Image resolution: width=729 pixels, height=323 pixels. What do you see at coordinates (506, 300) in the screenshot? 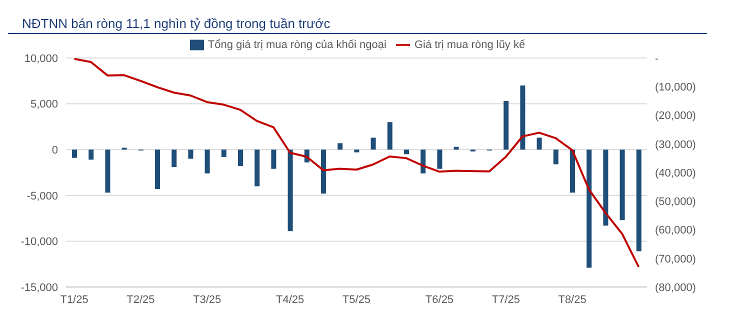
I see `x-tick-label: T7/25` at bounding box center [506, 300].